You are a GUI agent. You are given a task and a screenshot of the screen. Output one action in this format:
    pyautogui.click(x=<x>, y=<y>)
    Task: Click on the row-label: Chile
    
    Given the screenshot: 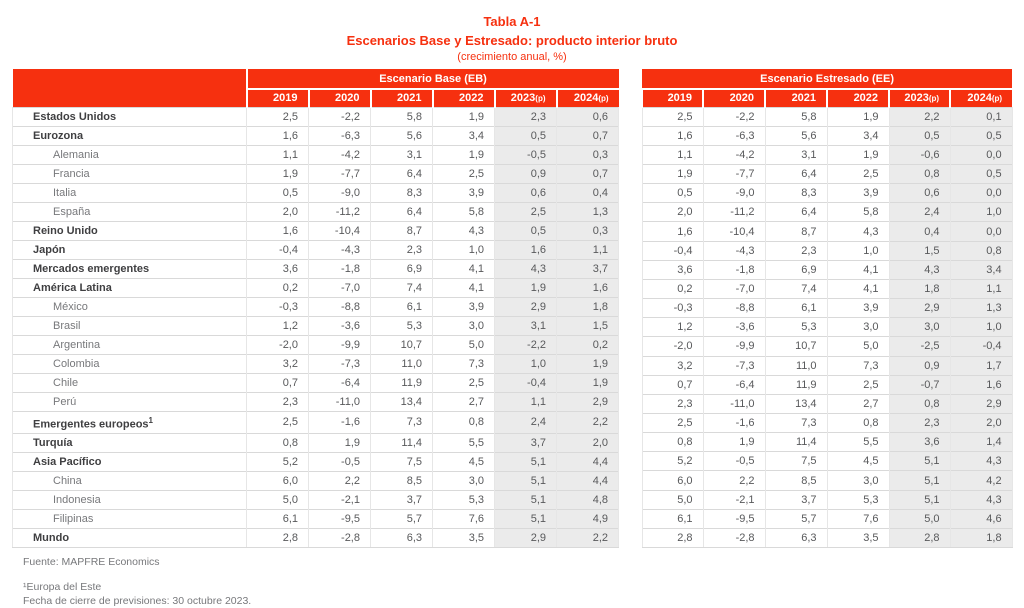 What is the action you would take?
    pyautogui.click(x=129, y=382)
    